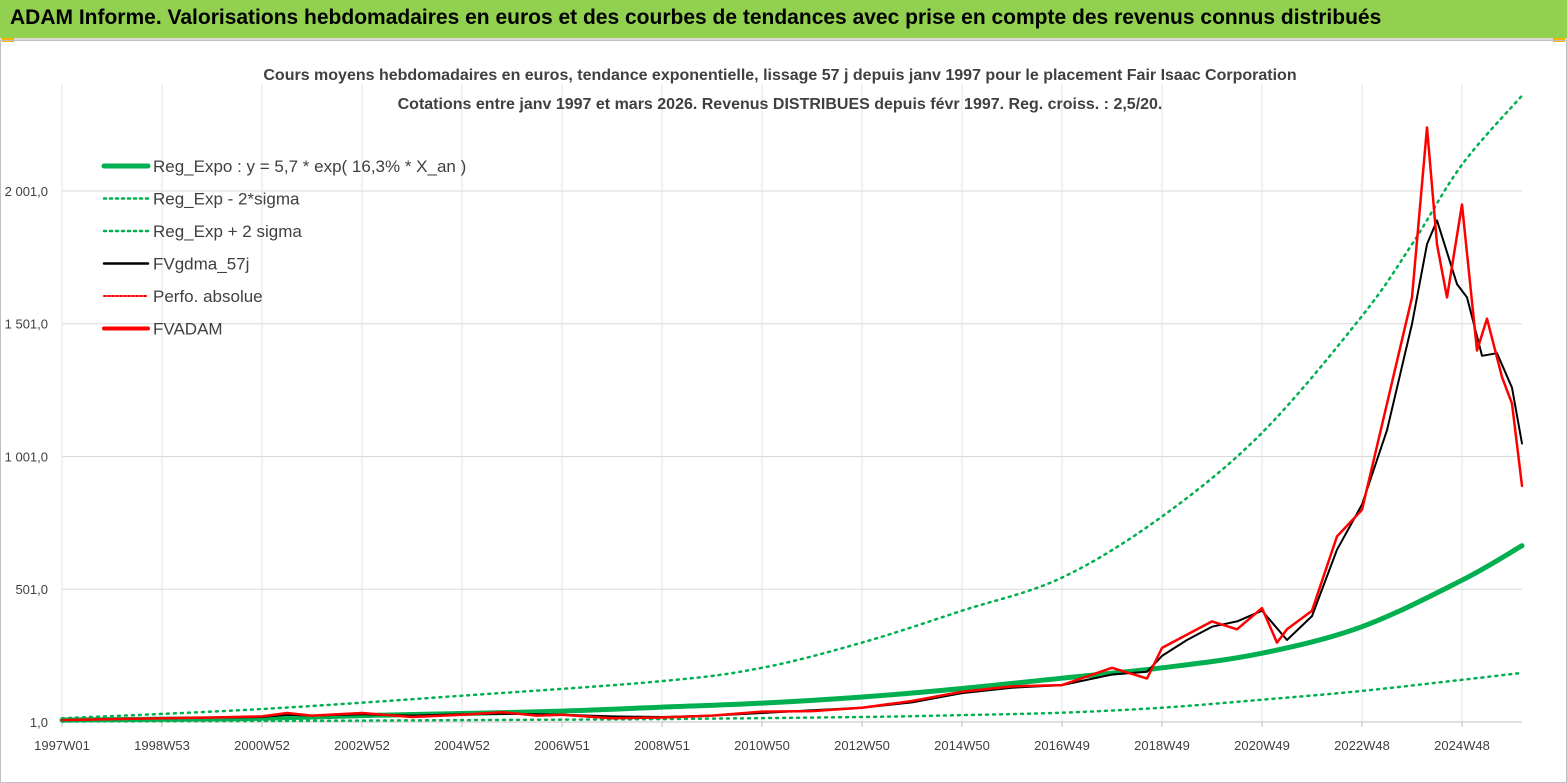 This screenshot has width=1567, height=783. Describe the element at coordinates (26, 324) in the screenshot. I see `y-tick-label: 1 501,0` at that location.